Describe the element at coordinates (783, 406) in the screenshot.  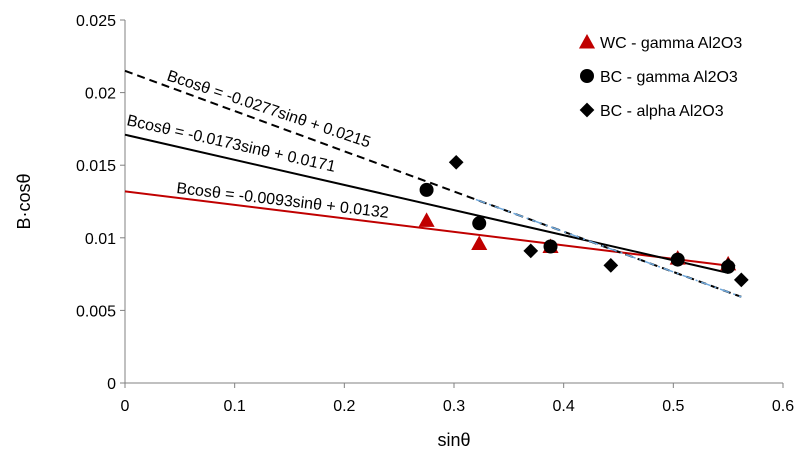
I see `x-tick-label: 0.6` at that location.